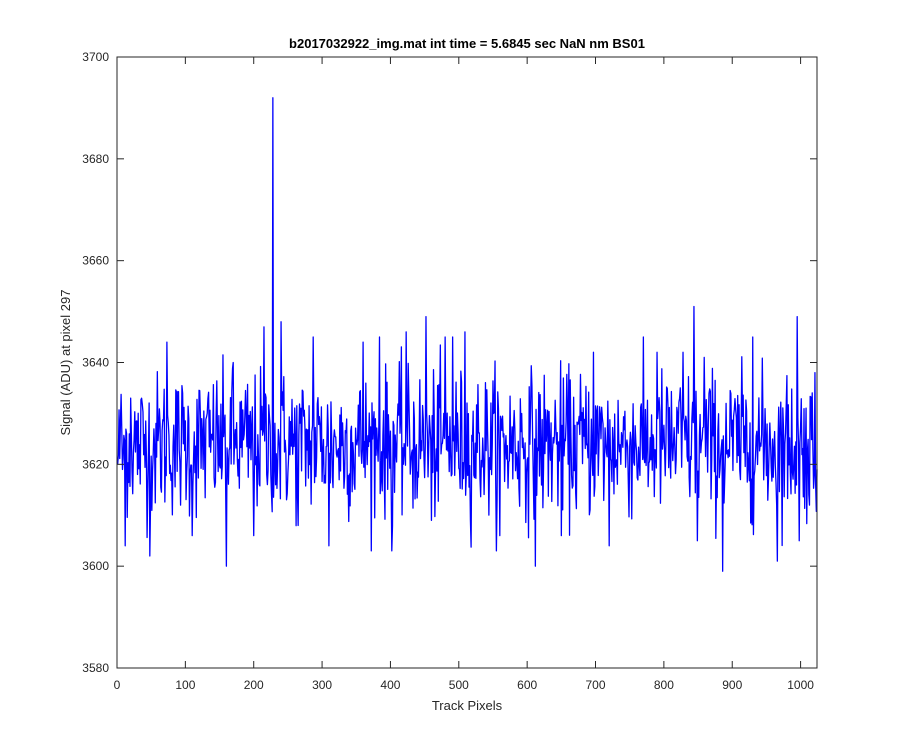  What do you see at coordinates (800, 685) in the screenshot?
I see `x-tick-label: 1000` at bounding box center [800, 685].